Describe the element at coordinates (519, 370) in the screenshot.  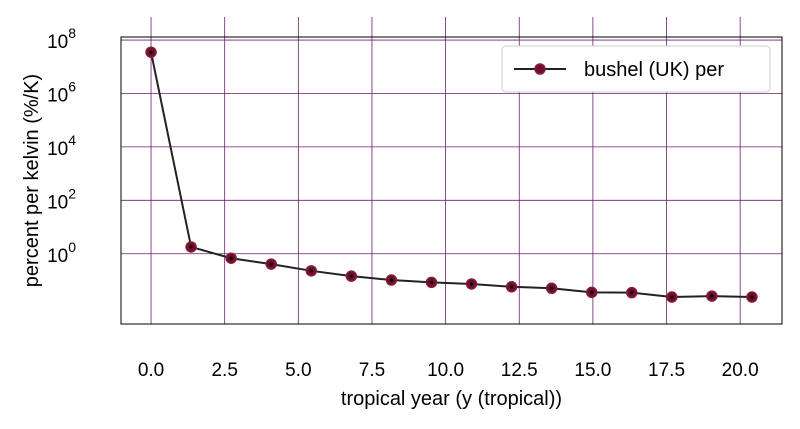
I see `x-tick-label: 12.5` at that location.